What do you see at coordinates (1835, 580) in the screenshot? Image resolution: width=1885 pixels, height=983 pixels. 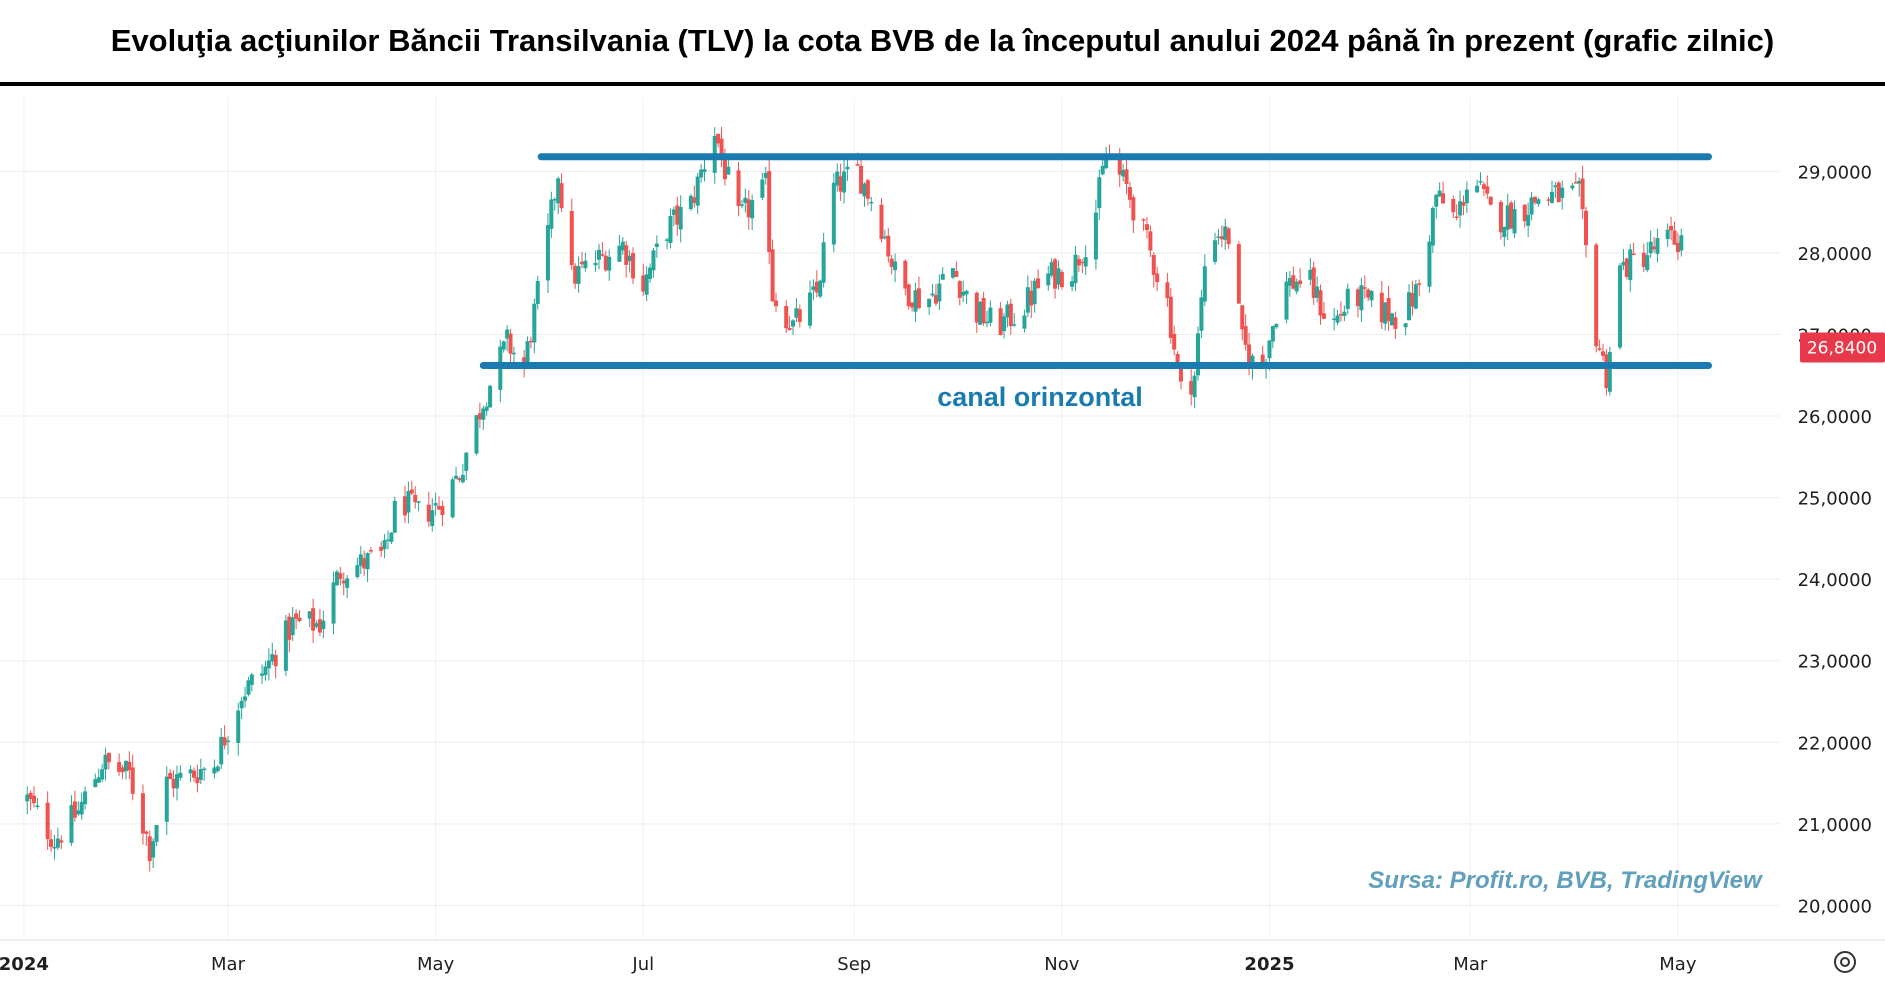 I see `y-tick-label: 24,0000` at bounding box center [1835, 580].